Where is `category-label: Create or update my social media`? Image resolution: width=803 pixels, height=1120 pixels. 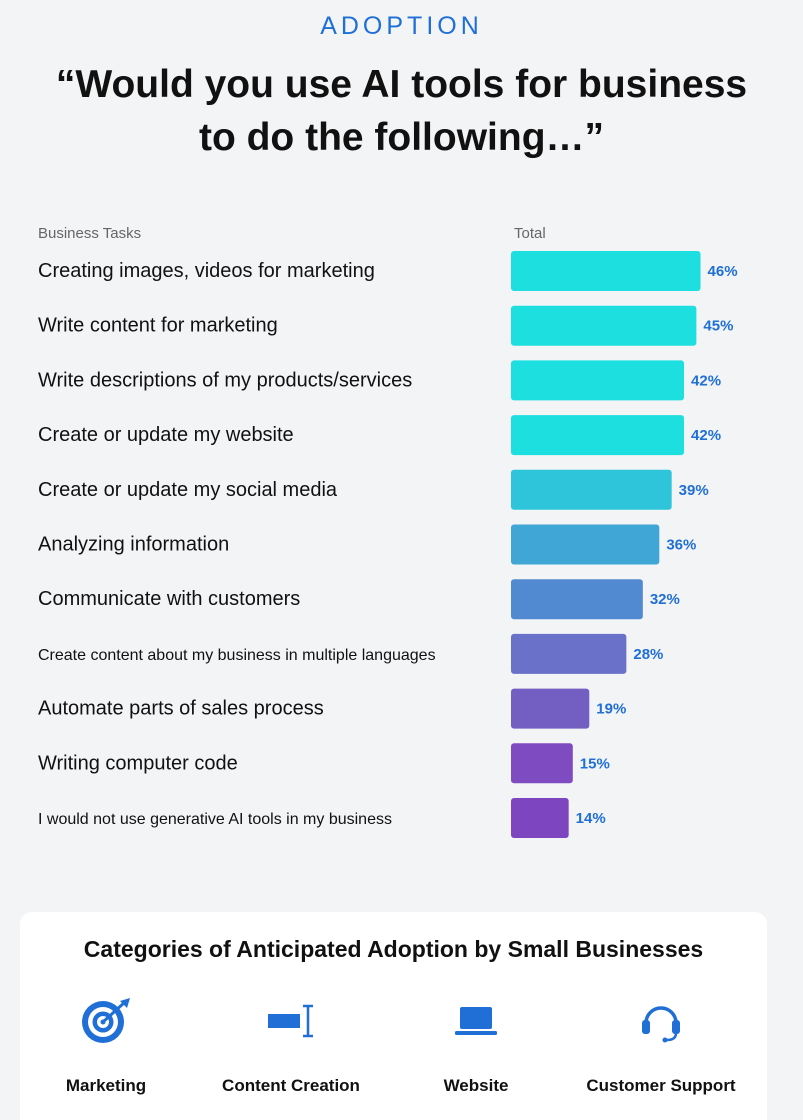 category-label: Create or update my social media is located at coordinates (188, 490).